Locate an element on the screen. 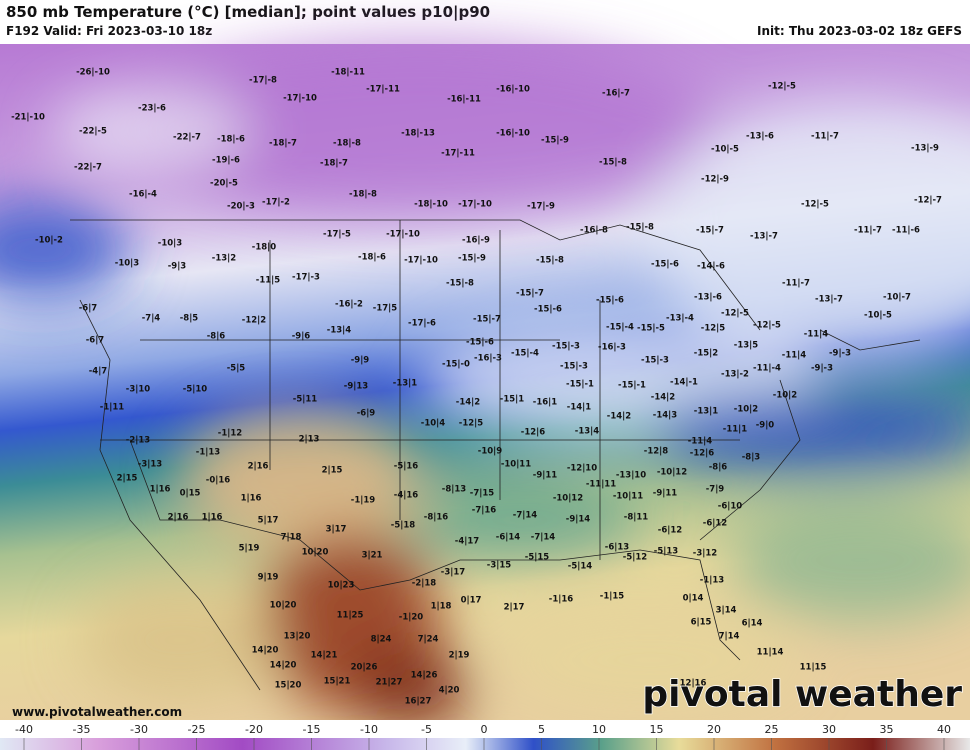  point-value: 3|14 is located at coordinates (726, 611).